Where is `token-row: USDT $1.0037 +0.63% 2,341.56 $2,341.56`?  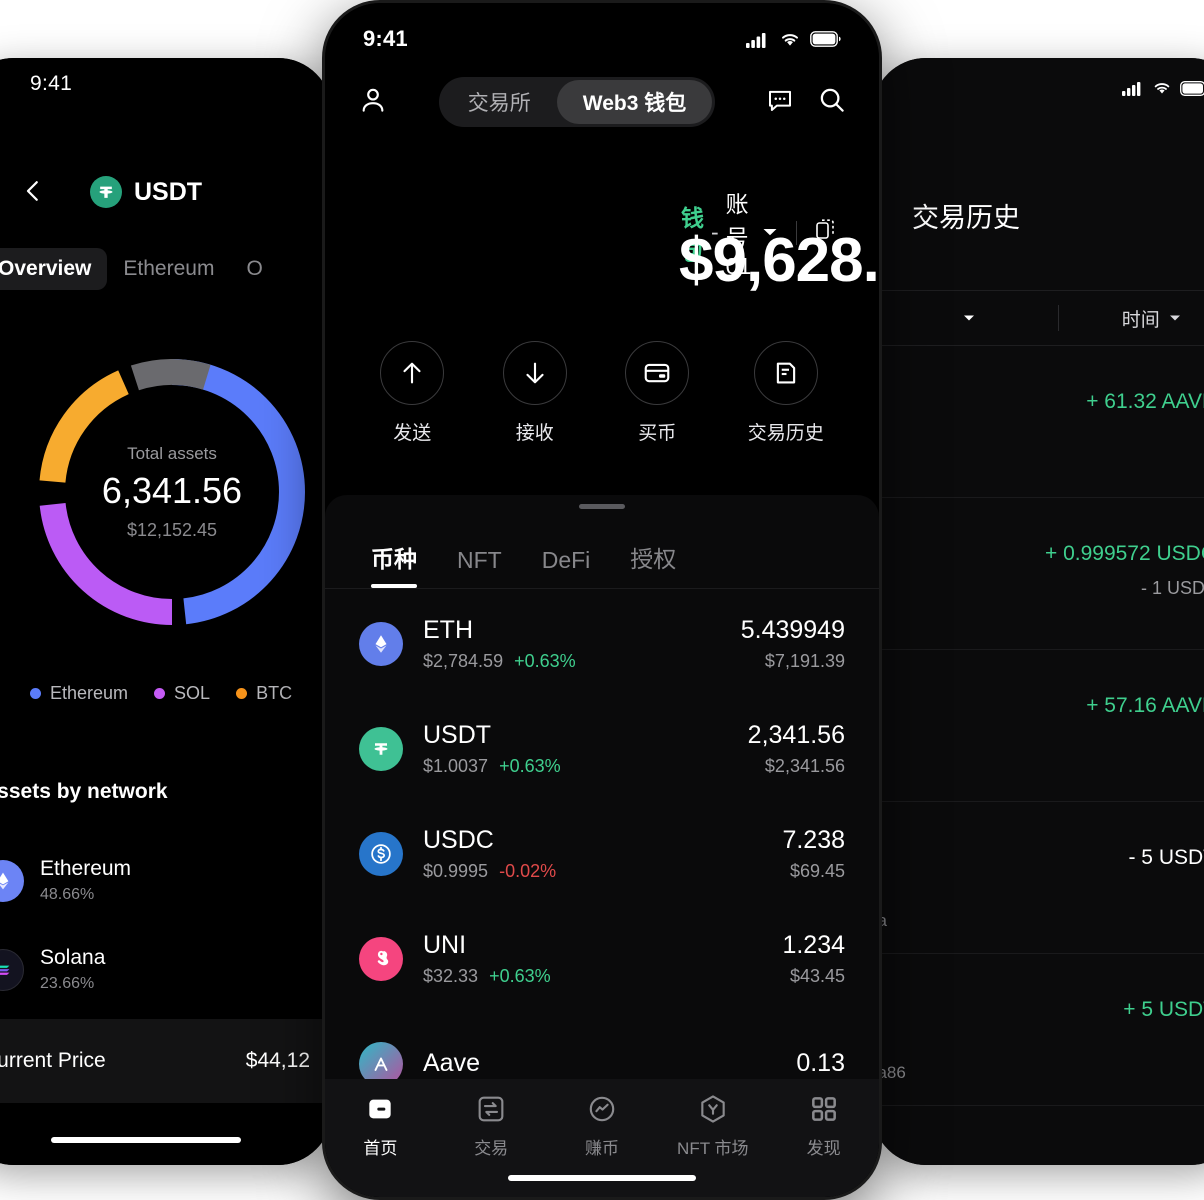
token-row: USDT $1.0037 +0.63% 2,341.56 $2,341.56 is located at coordinates (602, 748).